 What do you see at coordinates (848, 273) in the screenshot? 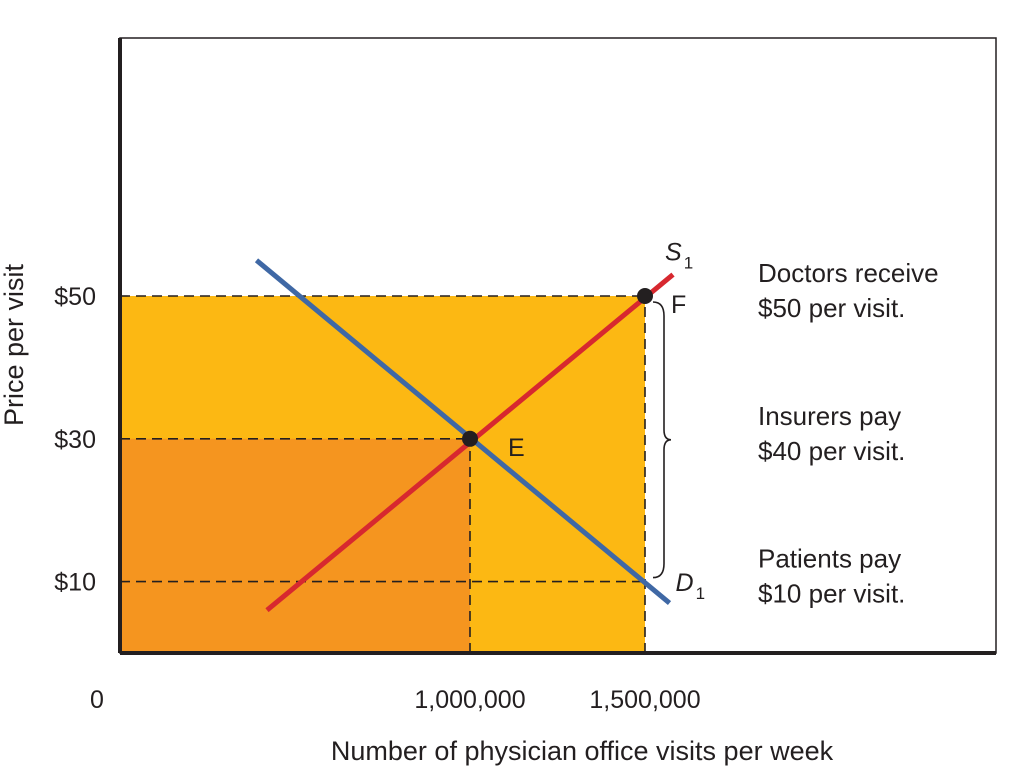
I see `annotation-line: Doctors receive` at bounding box center [848, 273].